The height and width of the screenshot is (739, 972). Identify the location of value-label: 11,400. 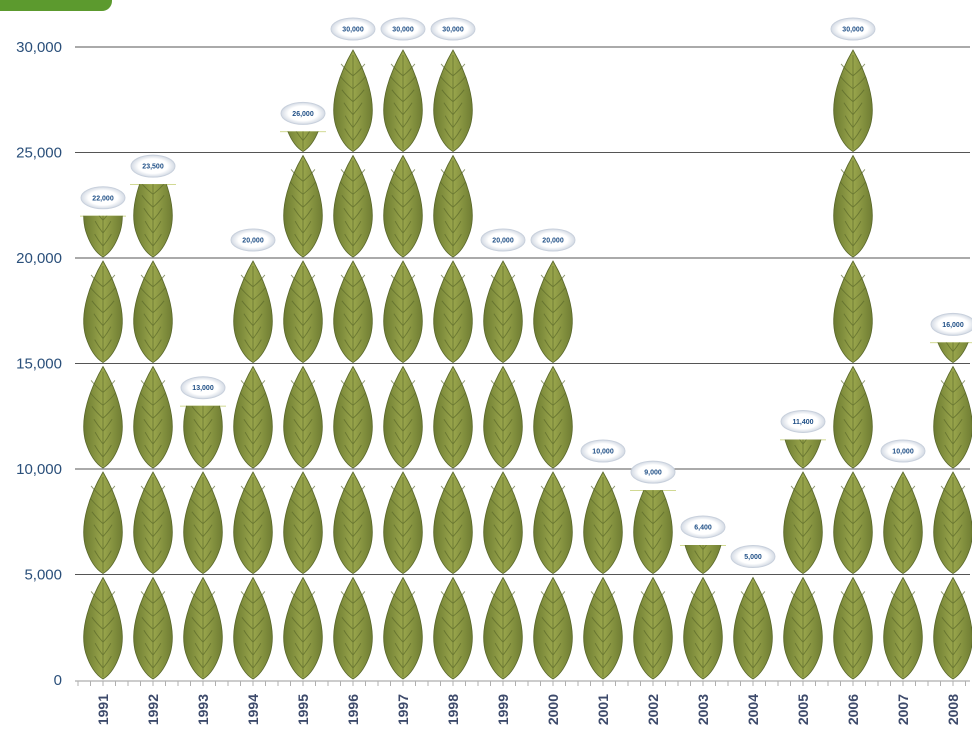
(803, 421).